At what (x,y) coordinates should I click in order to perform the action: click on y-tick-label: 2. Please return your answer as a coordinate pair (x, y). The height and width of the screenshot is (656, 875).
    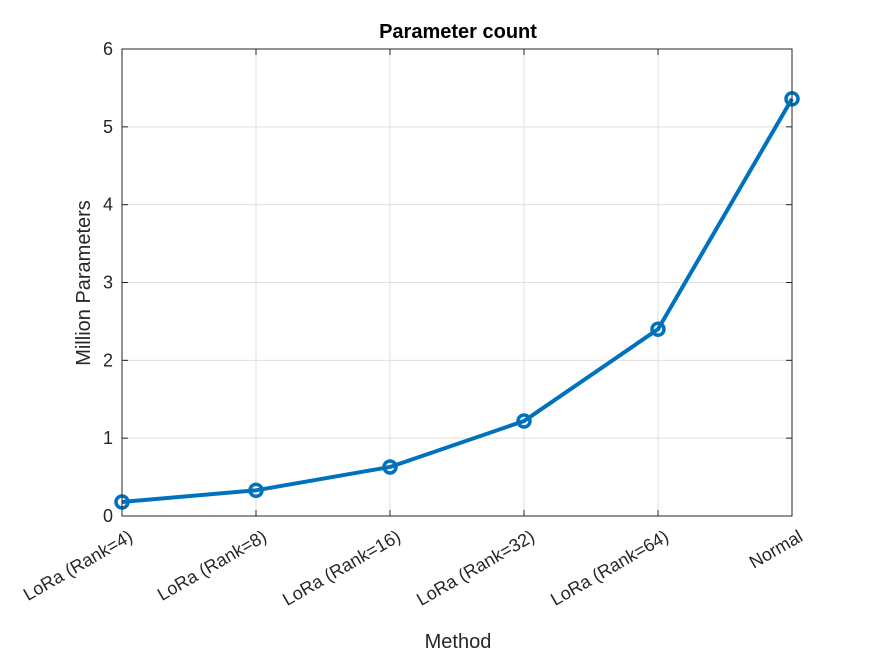
    Looking at the image, I should click on (108, 360).